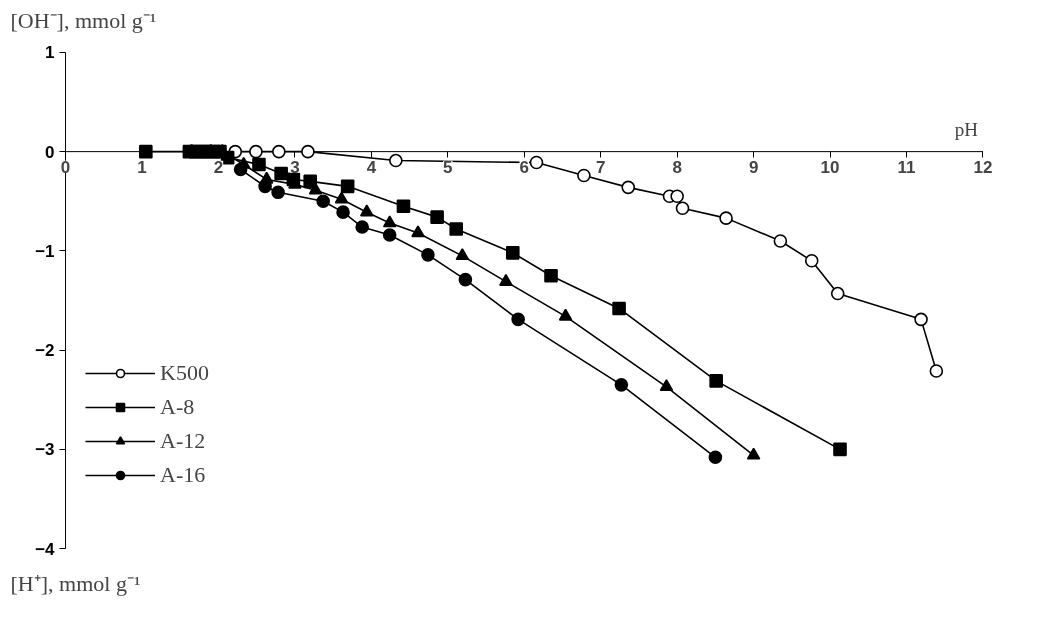 The width and height of the screenshot is (1057, 617). I want to click on x-tick-label: 0, so click(65, 167).